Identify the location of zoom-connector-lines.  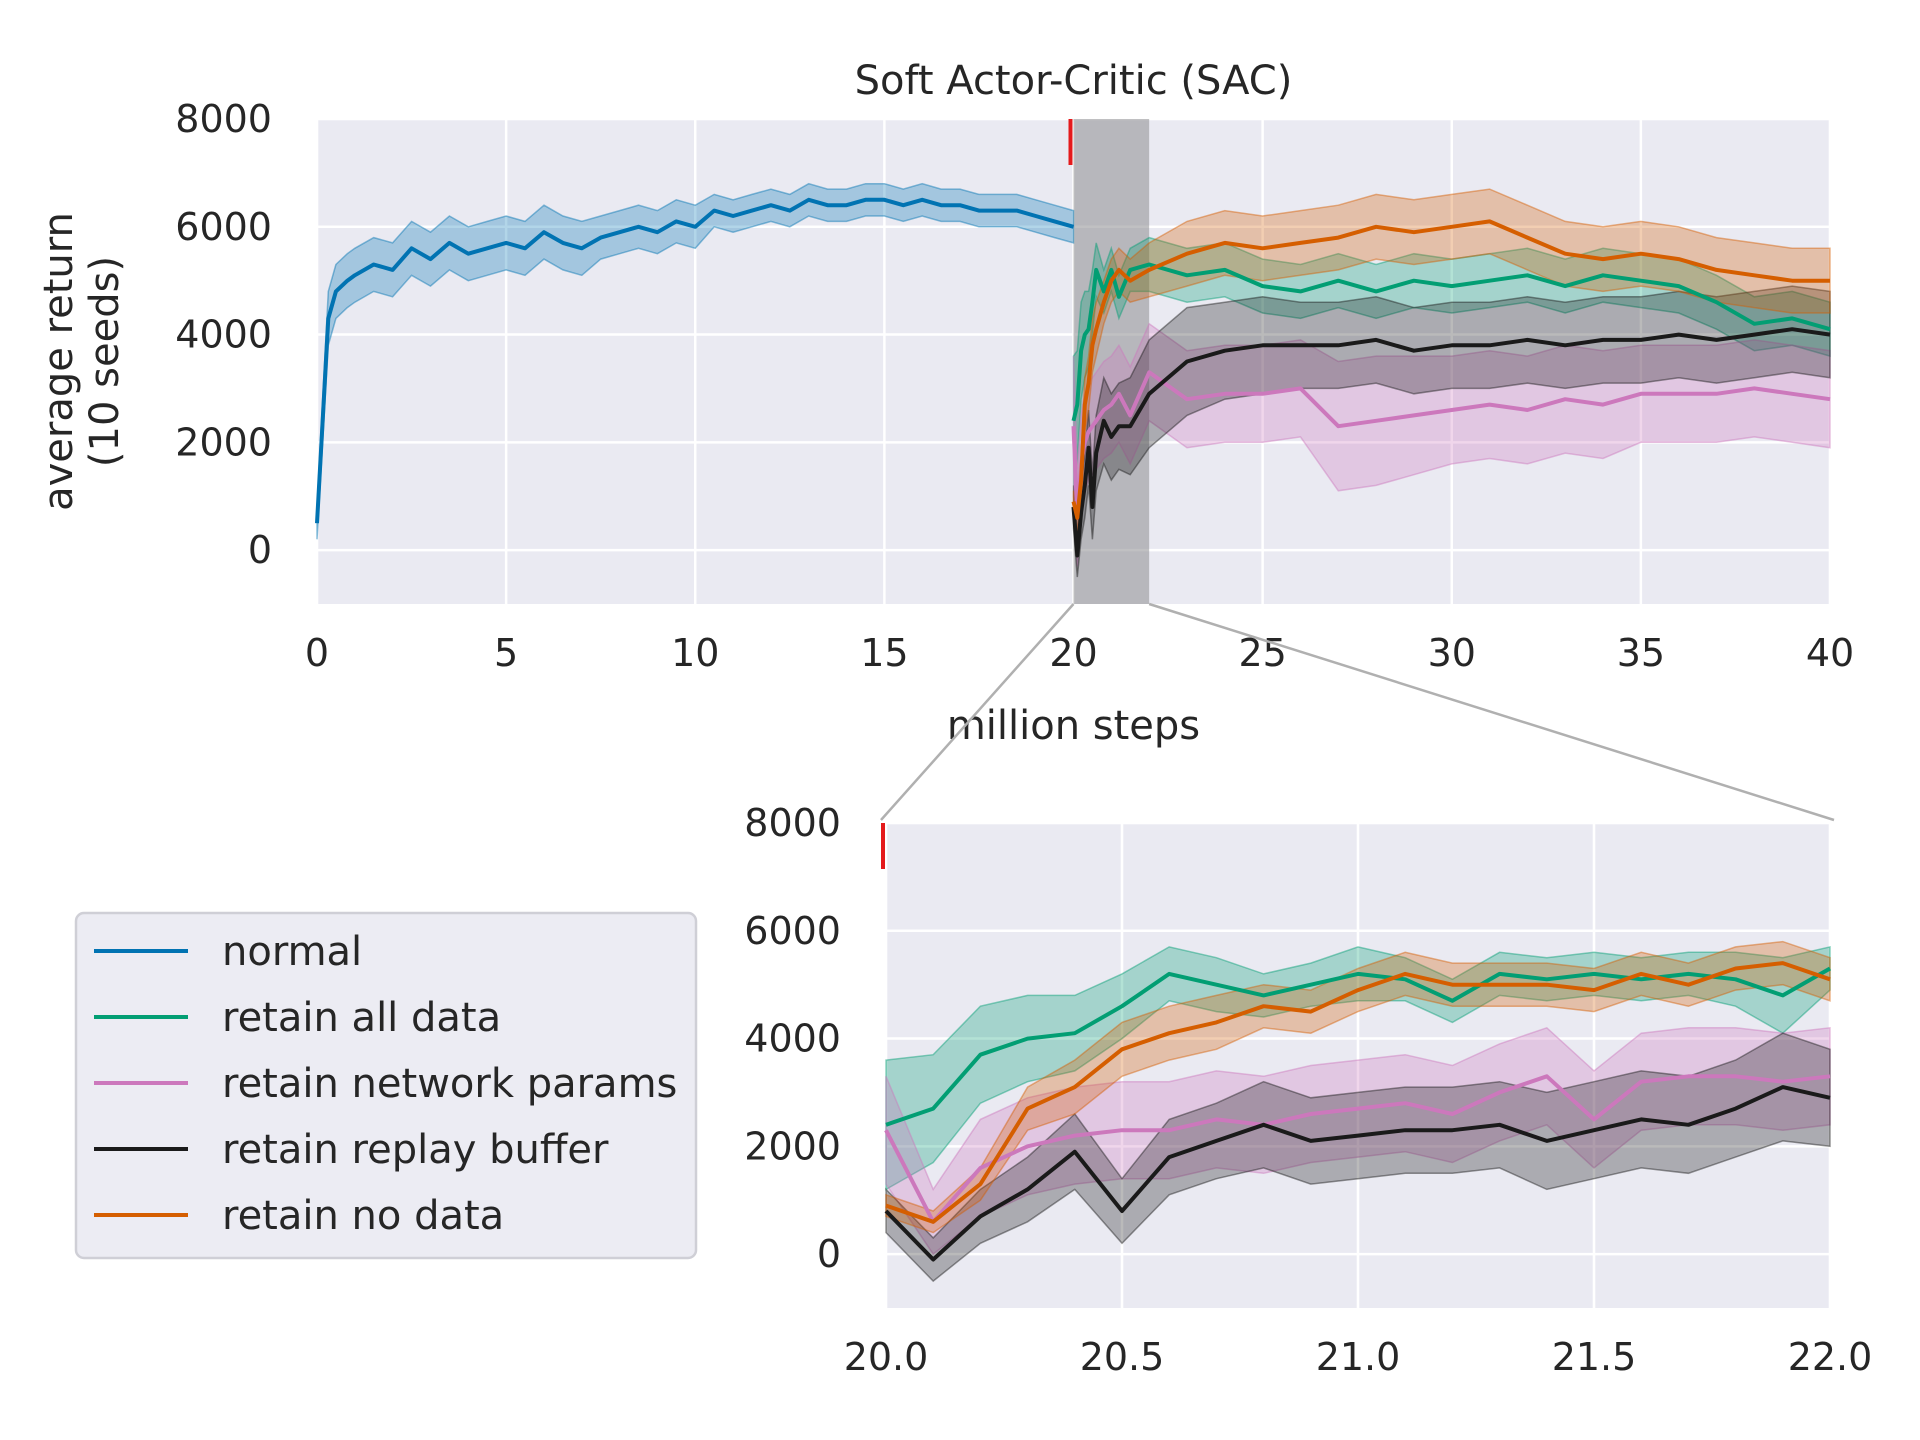
(1357, 712).